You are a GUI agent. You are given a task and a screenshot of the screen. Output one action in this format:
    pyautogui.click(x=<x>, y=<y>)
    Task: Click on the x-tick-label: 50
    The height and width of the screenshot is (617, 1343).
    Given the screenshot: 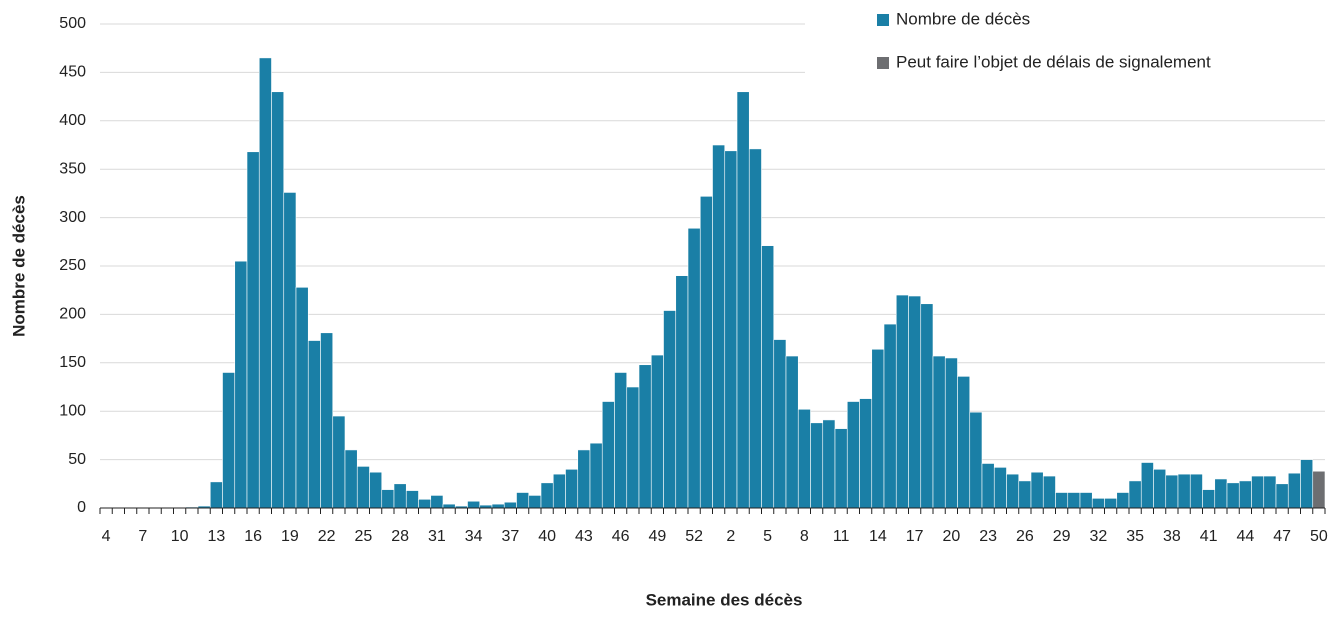 What is the action you would take?
    pyautogui.click(x=1319, y=536)
    